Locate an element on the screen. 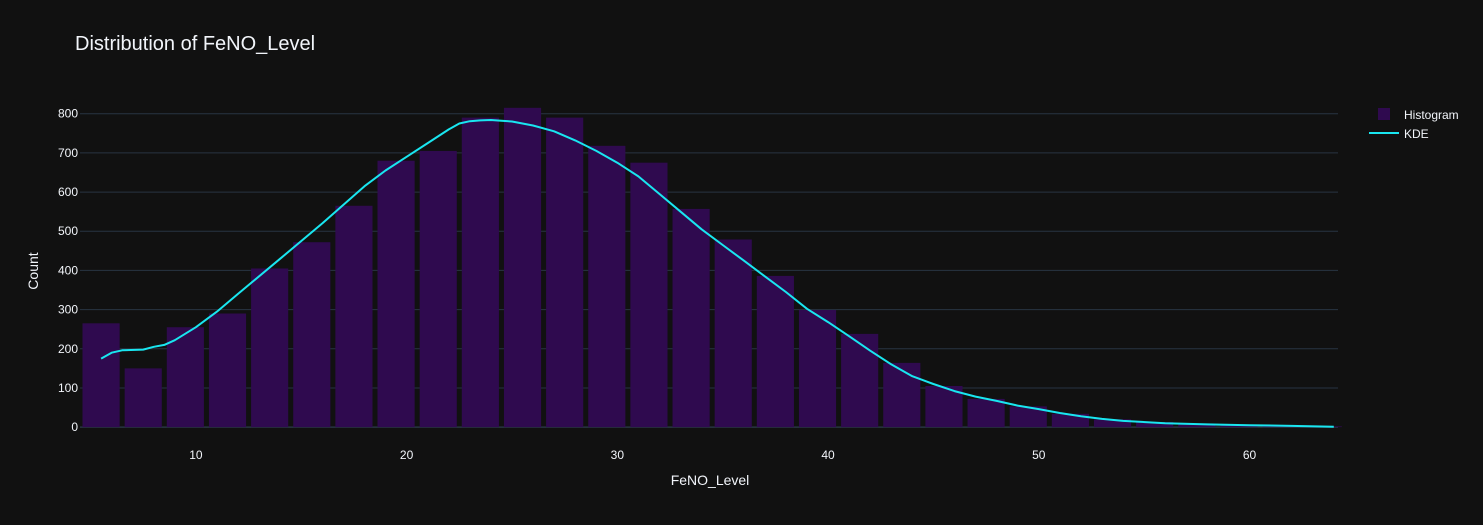  x-tick-label: 50 is located at coordinates (1039, 455).